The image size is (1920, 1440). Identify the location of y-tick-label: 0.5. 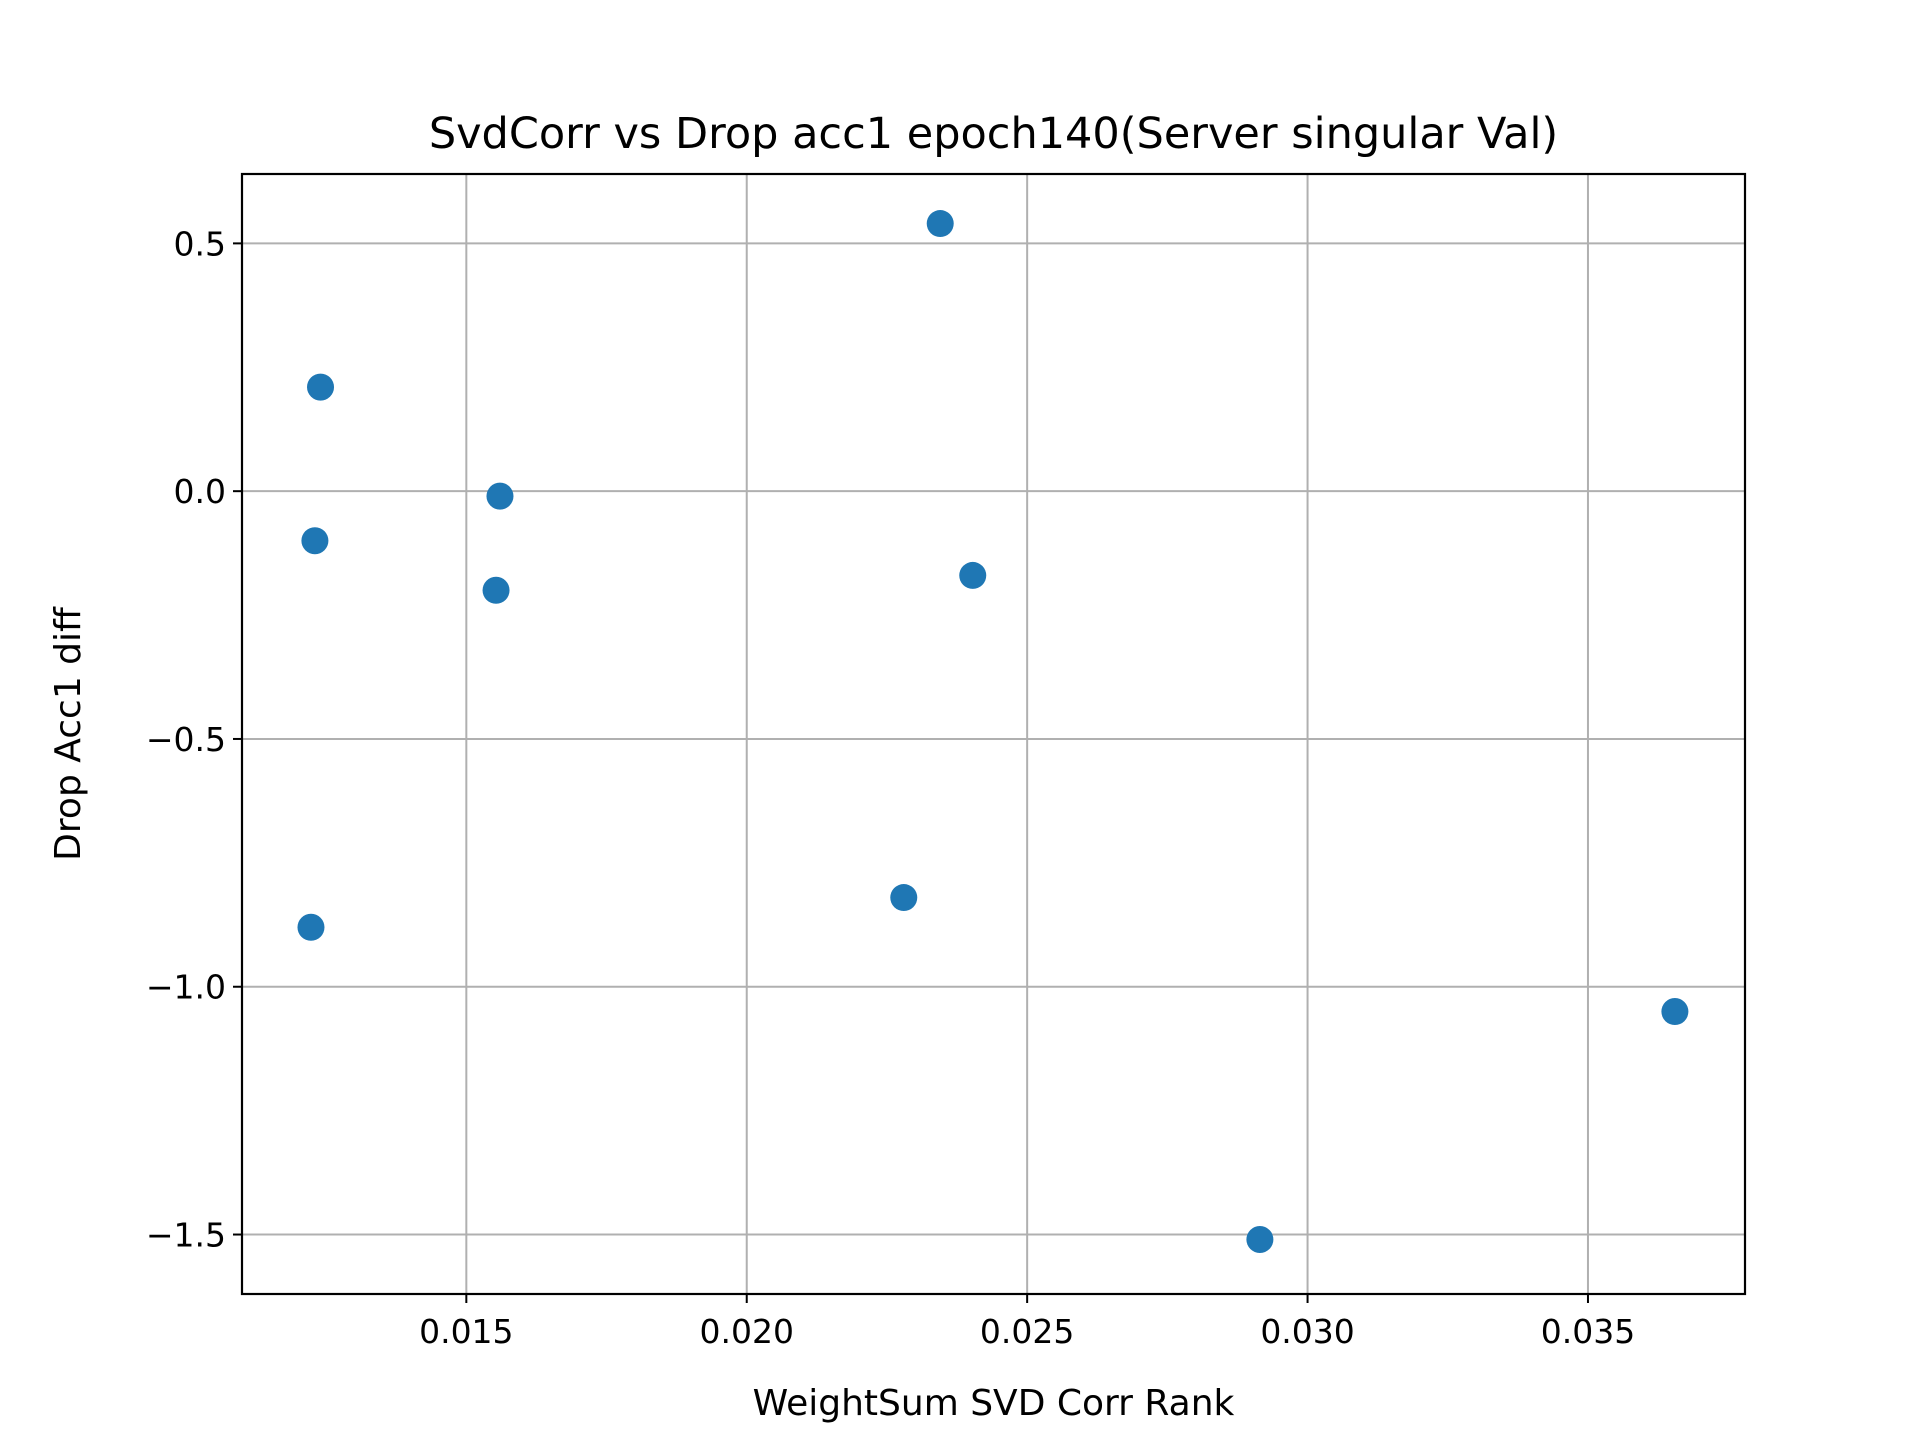
(200, 243).